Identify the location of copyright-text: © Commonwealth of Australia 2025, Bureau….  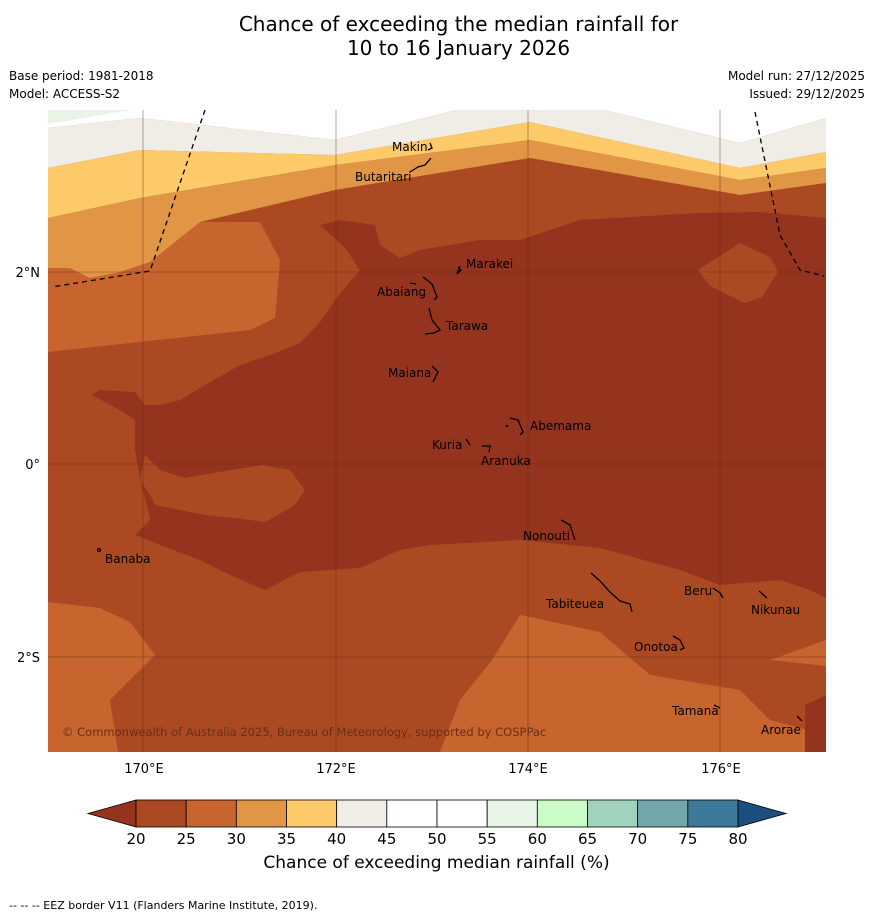
(304, 732).